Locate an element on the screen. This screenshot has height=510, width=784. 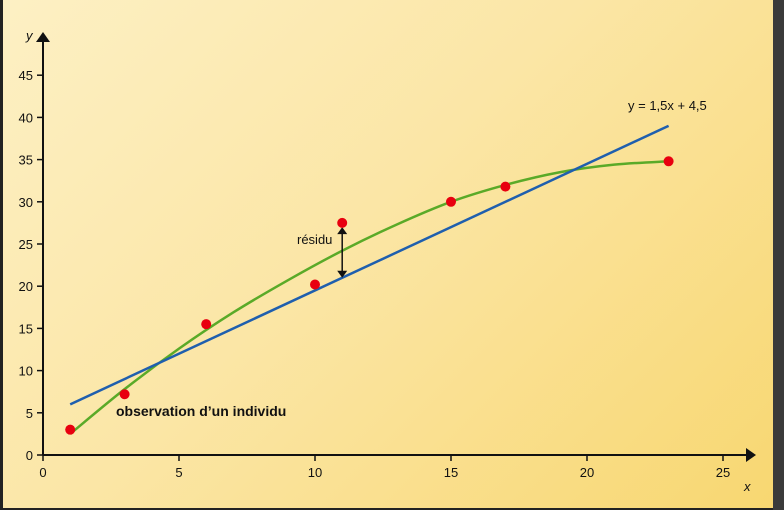
y-tick-label: 15 is located at coordinates (26, 328).